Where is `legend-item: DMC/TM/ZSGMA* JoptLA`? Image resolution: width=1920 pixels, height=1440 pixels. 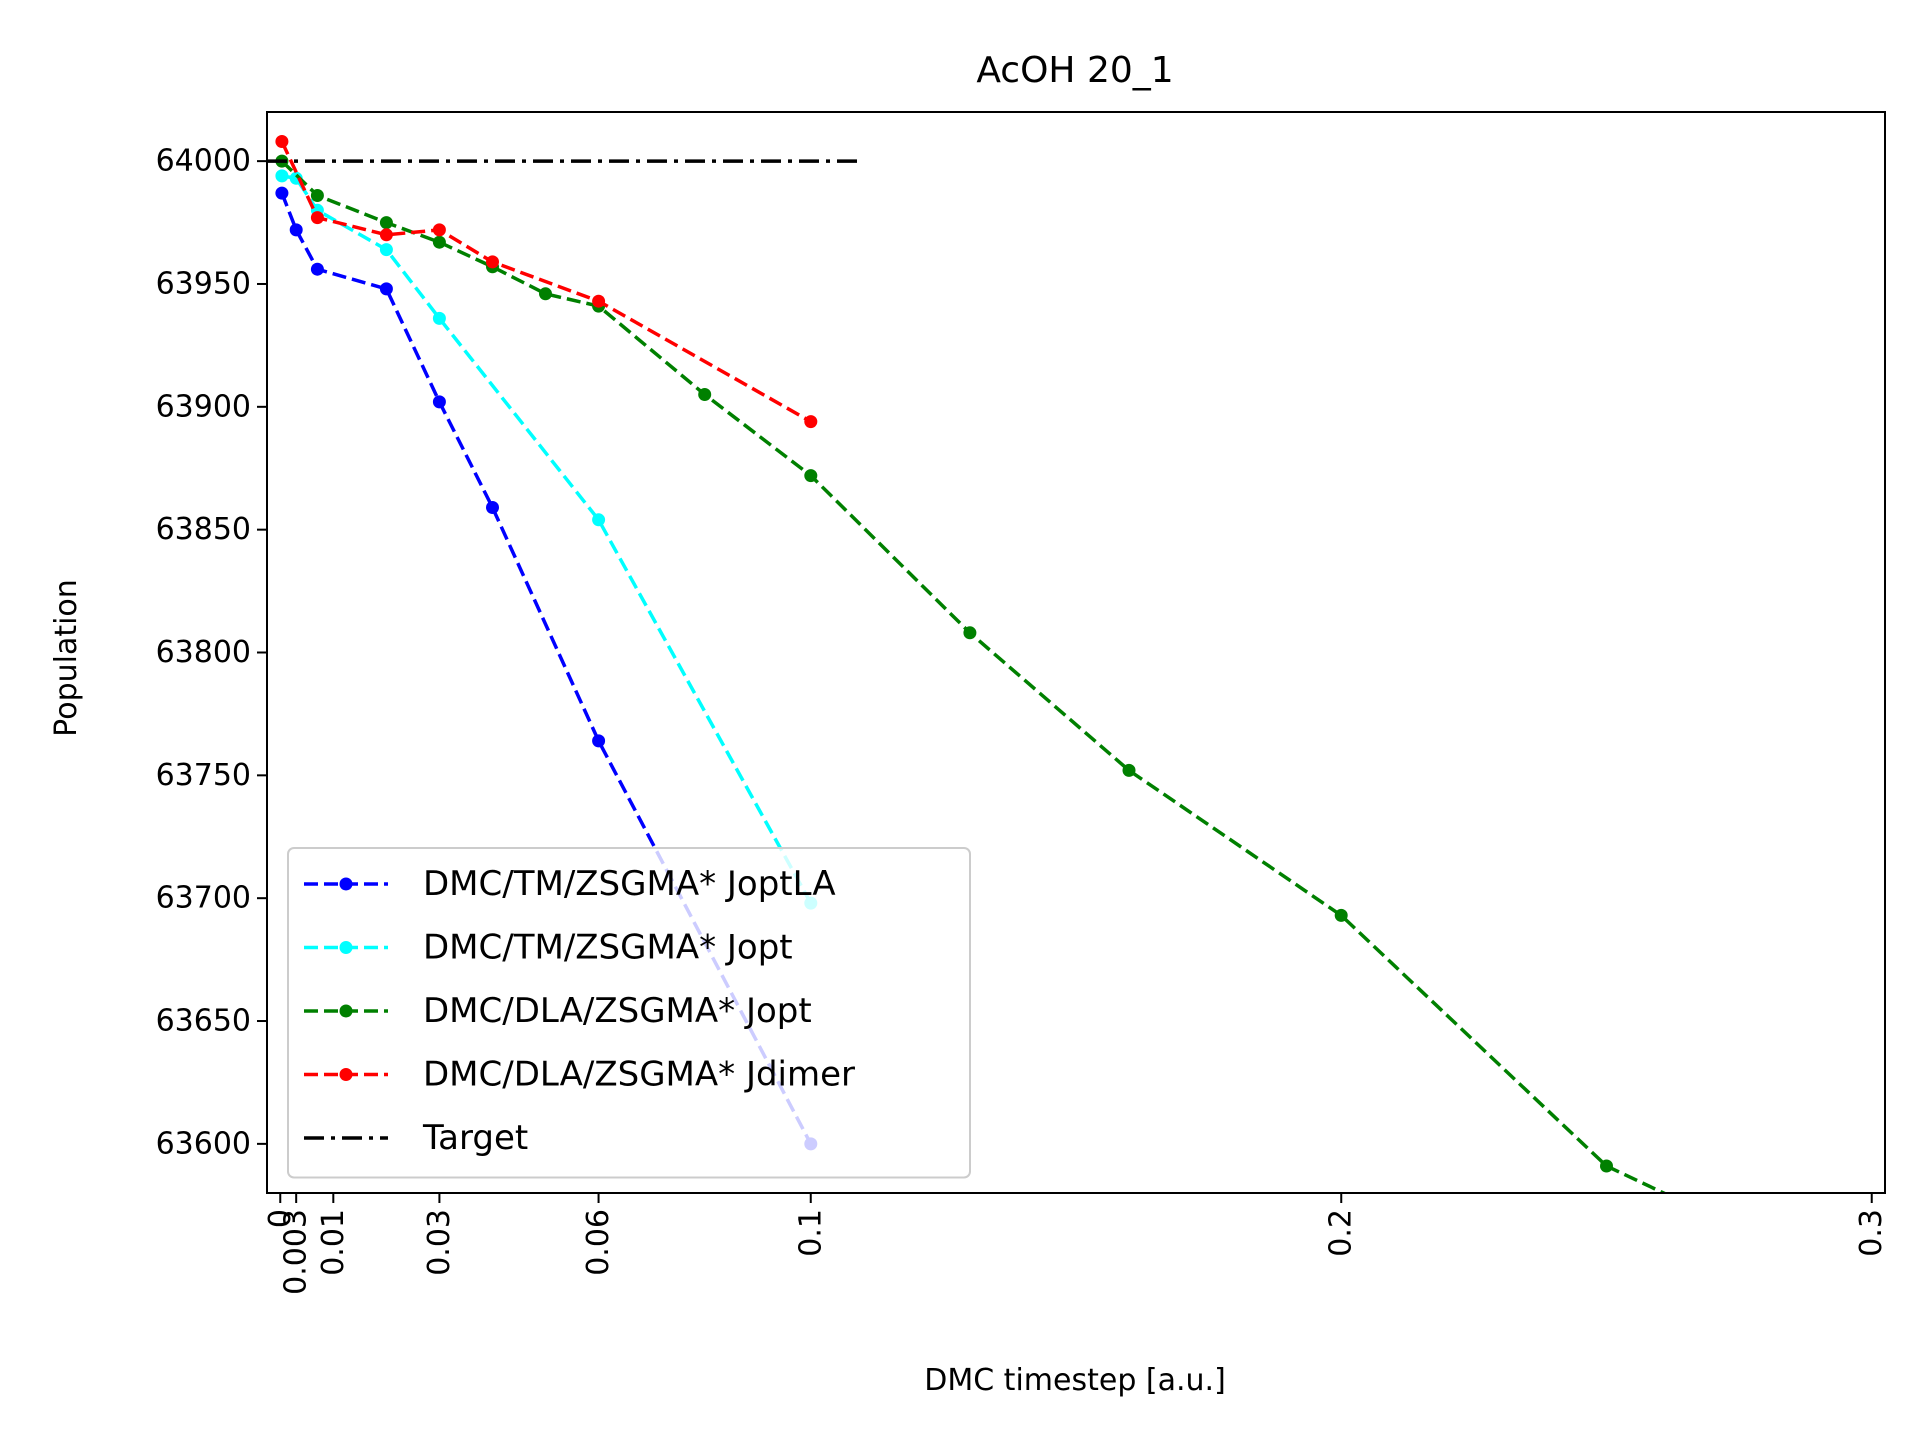
legend-item: DMC/TM/ZSGMA* JoptLA is located at coordinates (570, 884).